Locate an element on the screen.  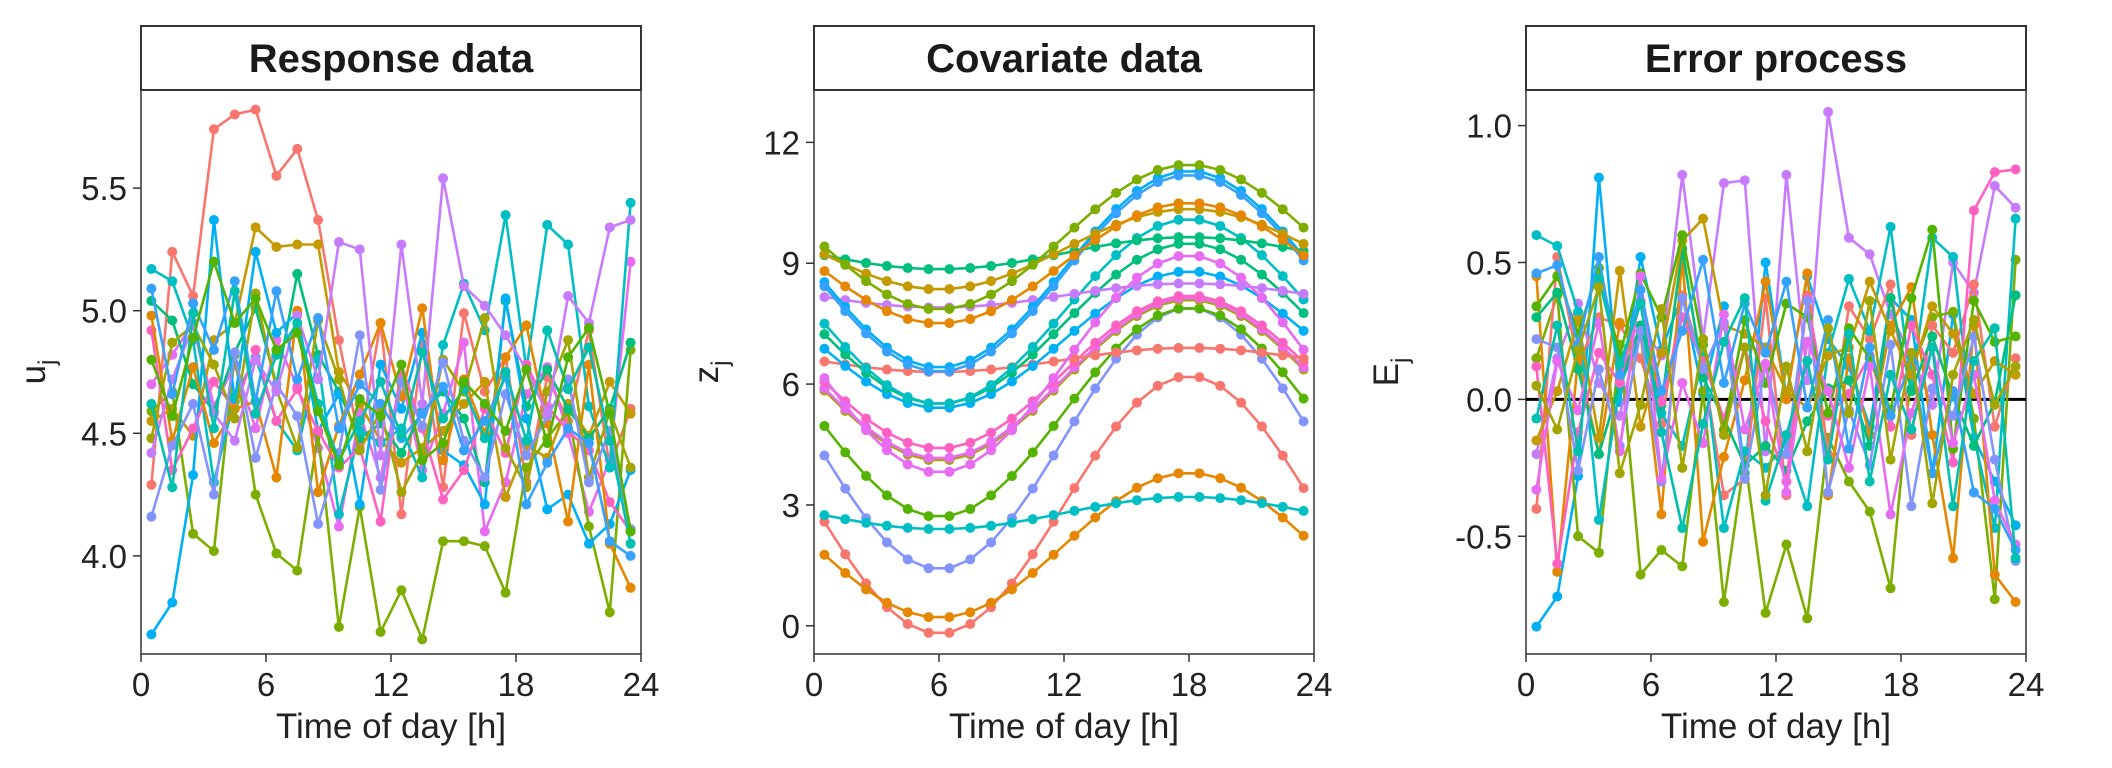
y-tick-label: 12 is located at coordinates (781, 142).